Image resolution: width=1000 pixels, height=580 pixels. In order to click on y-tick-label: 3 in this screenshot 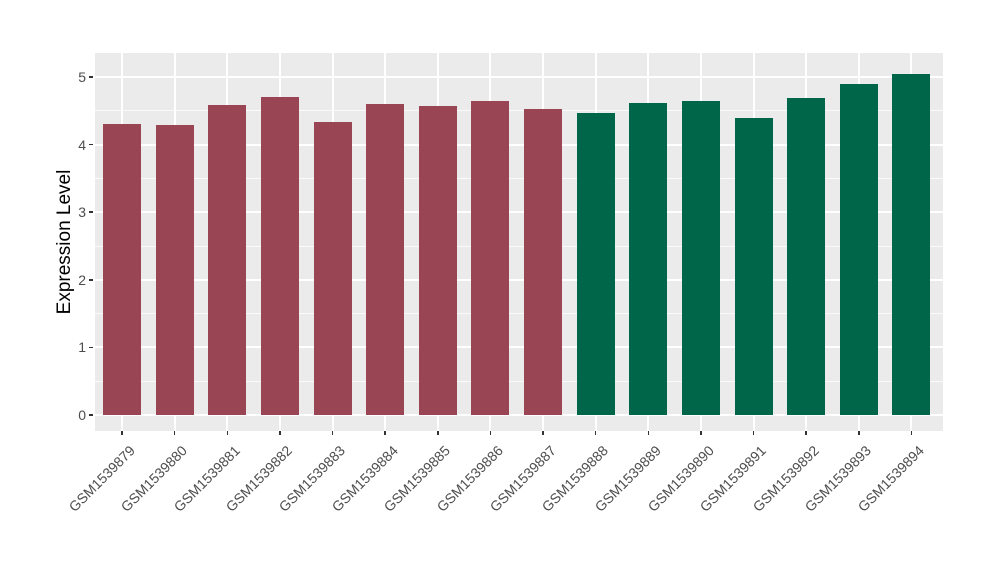, I will do `click(82, 212)`.